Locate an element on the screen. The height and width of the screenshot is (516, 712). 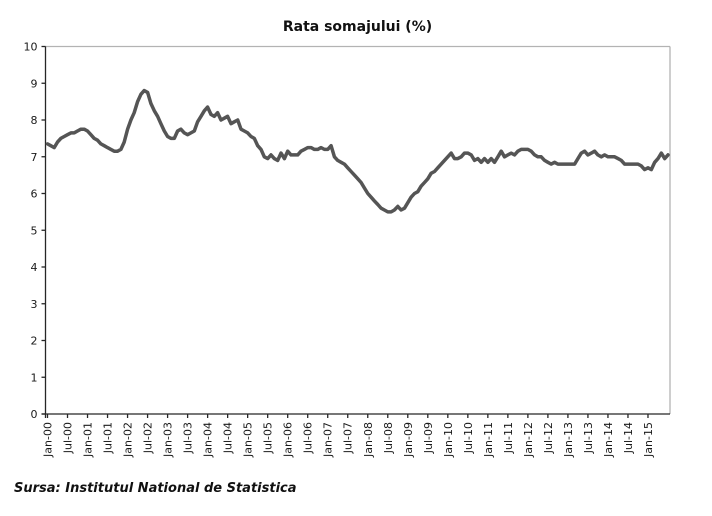
y-tick-label: 8 is located at coordinates (34, 120).